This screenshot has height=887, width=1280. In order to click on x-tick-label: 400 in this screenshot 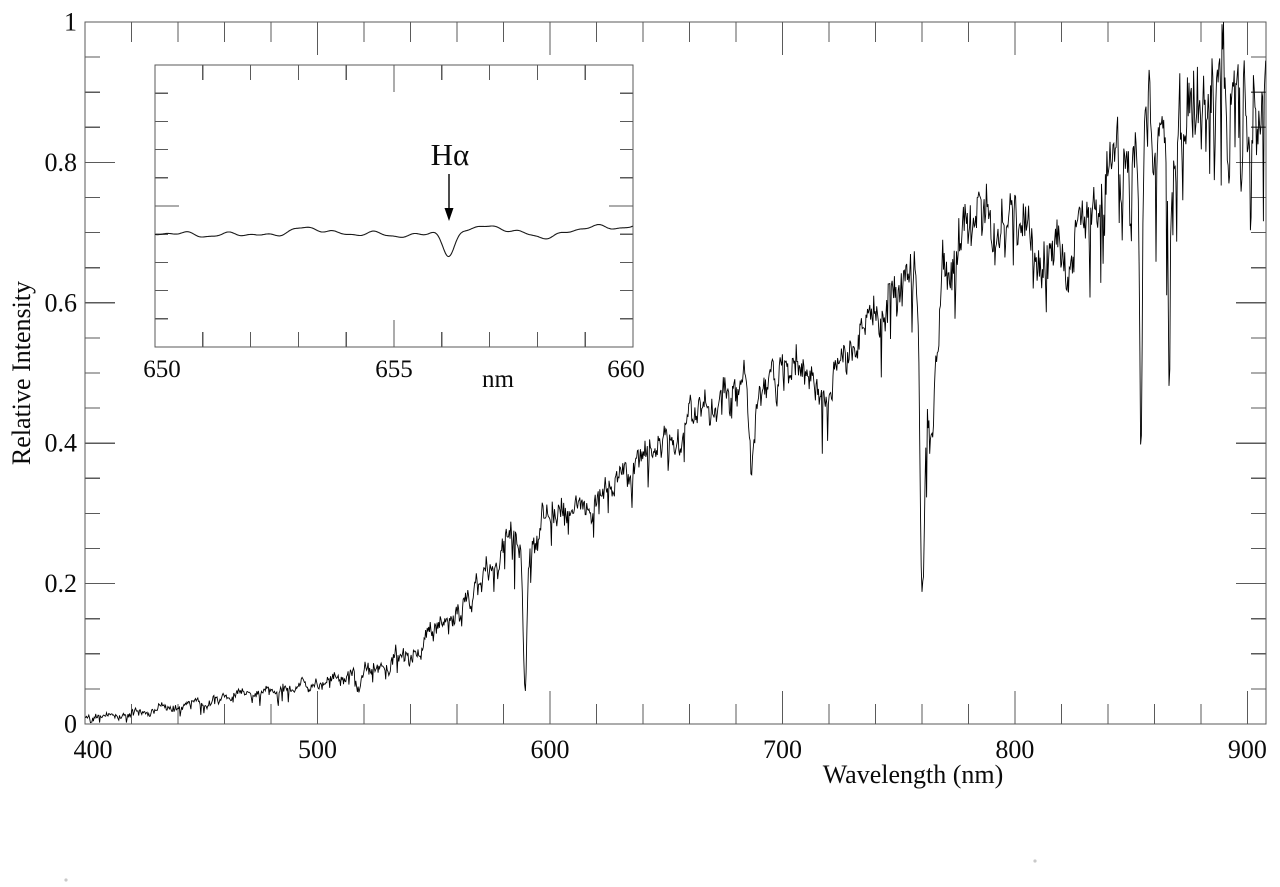, I will do `click(93, 749)`.